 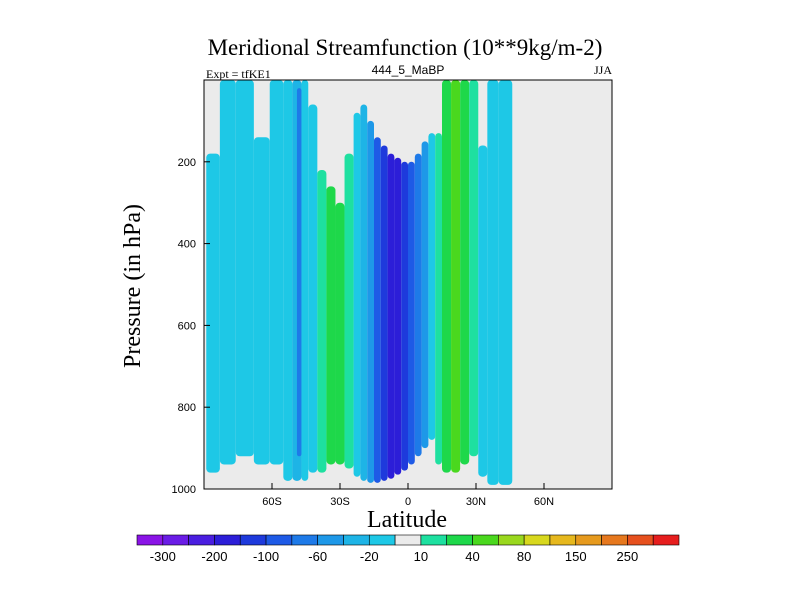 What do you see at coordinates (524, 556) in the screenshot?
I see `colorbar-label: 80` at bounding box center [524, 556].